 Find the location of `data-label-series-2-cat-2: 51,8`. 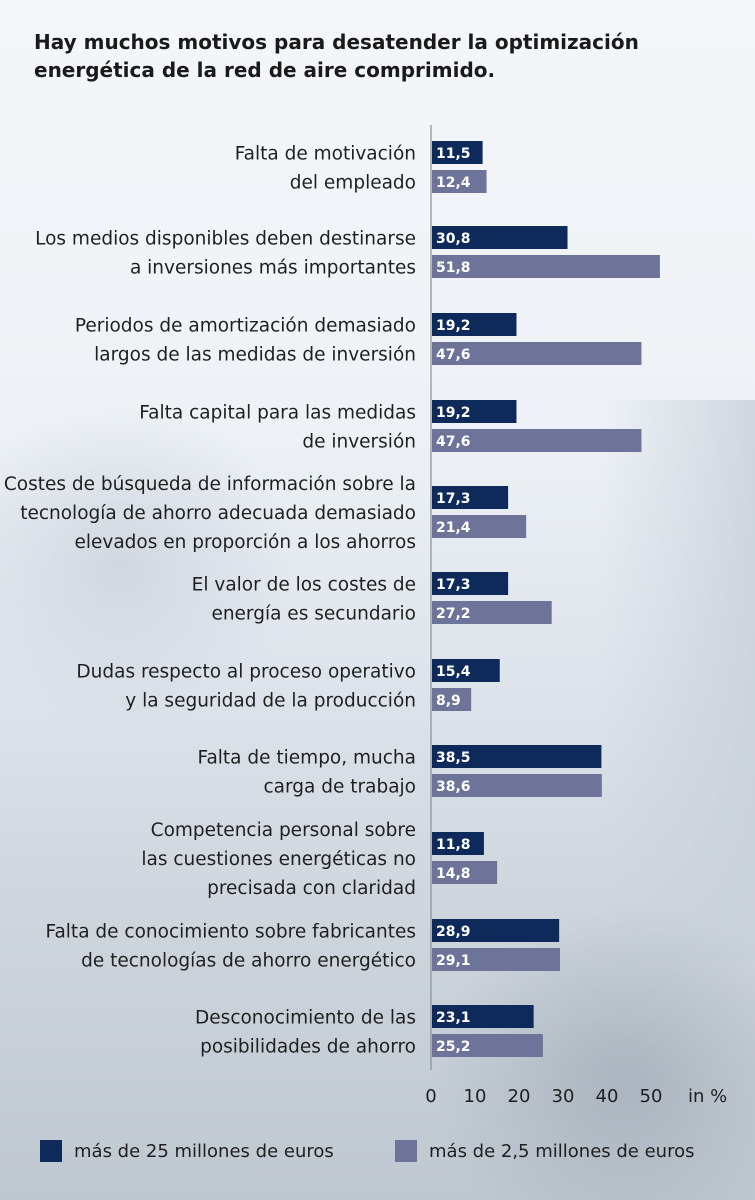

data-label-series-2-cat-2: 51,8 is located at coordinates (453, 268).